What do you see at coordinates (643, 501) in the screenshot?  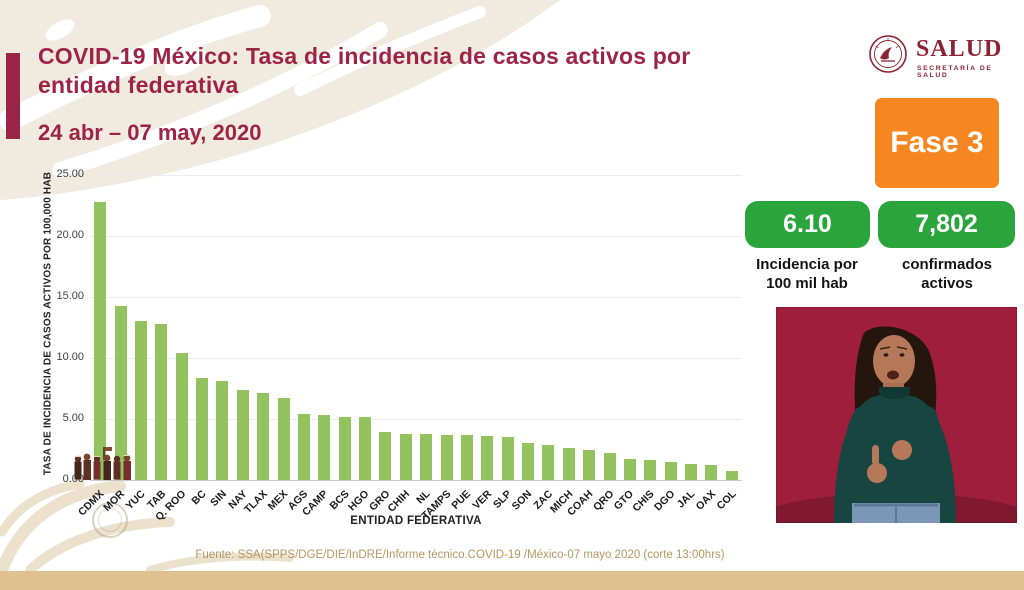 I see `x-tick-label: CHIS` at bounding box center [643, 501].